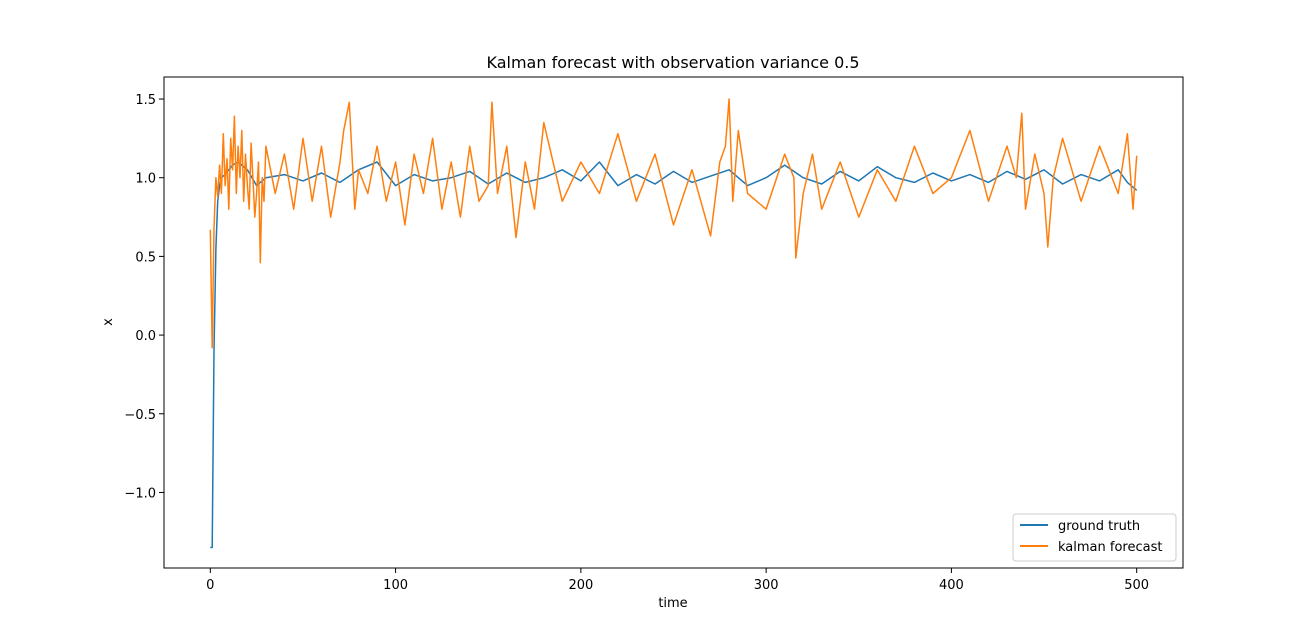 Image resolution: width=1314 pixels, height=637 pixels. Describe the element at coordinates (145, 179) in the screenshot. I see `y-tick-label: 1.0` at that location.